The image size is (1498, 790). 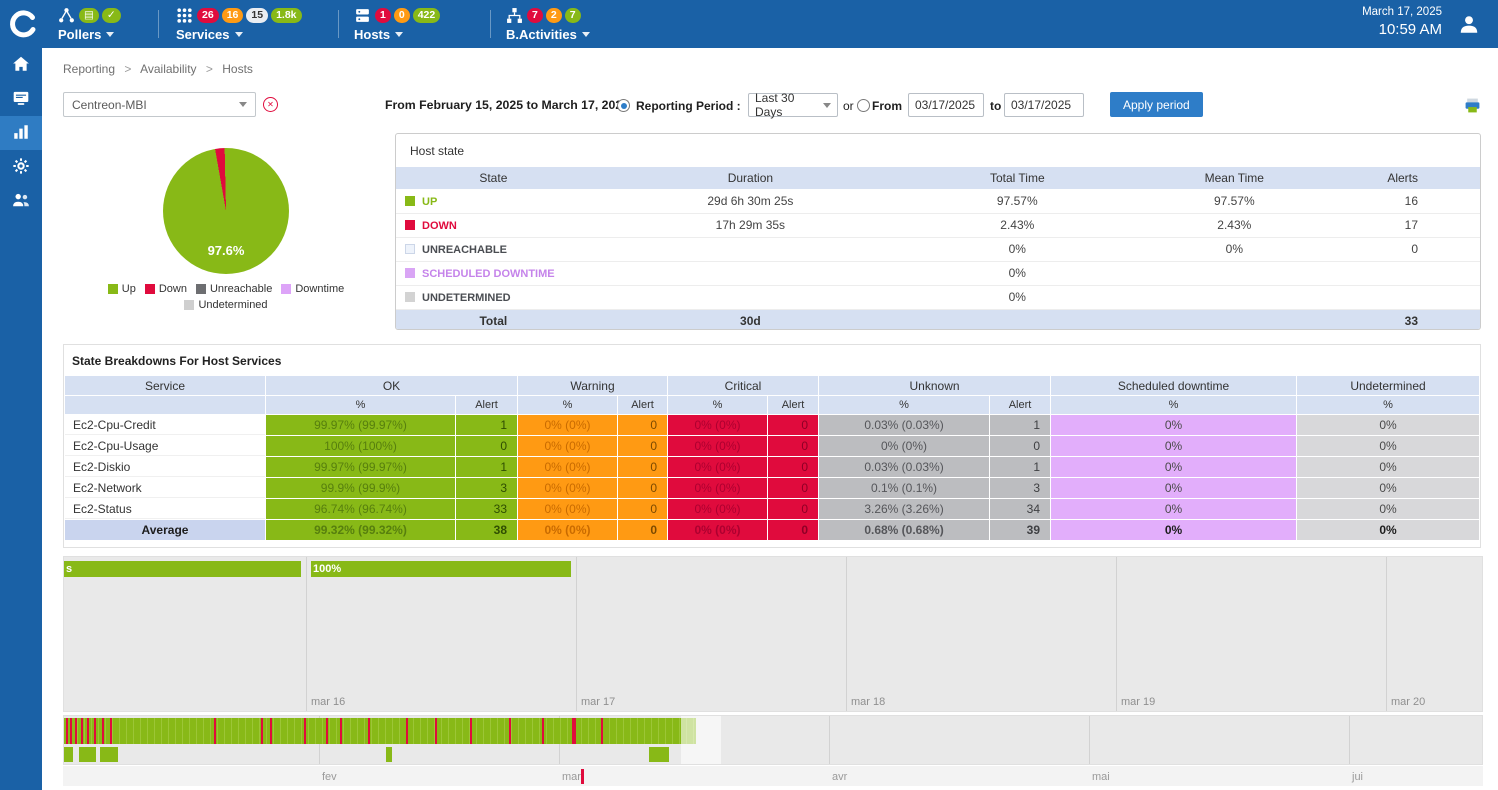 I want to click on selector-handle, so click(x=701, y=740).